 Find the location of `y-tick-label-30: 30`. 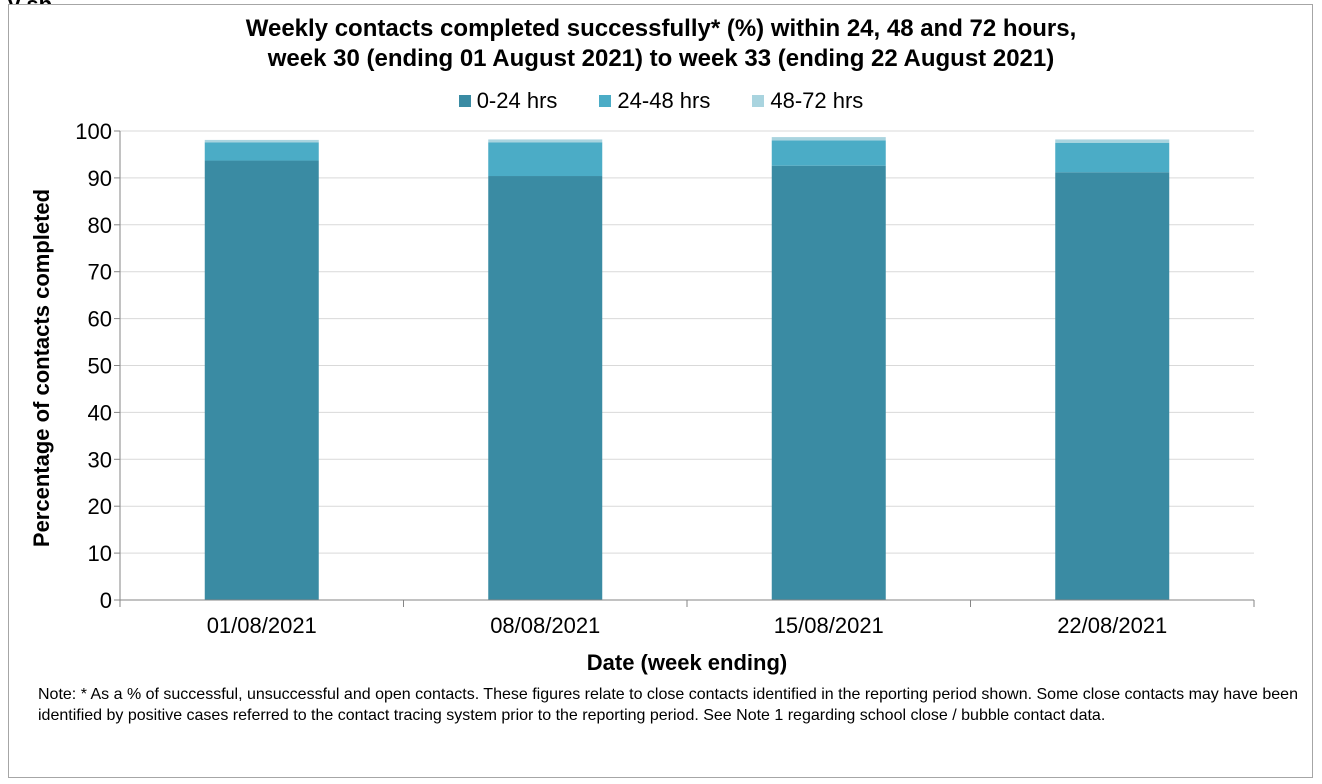

y-tick-label-30: 30 is located at coordinates (100, 459).